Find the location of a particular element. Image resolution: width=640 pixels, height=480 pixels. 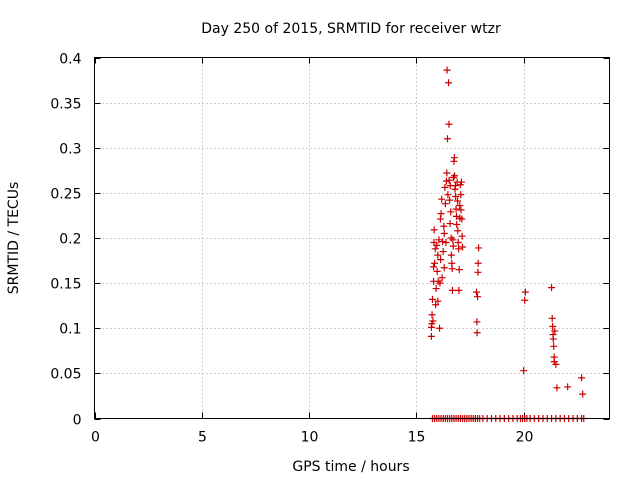

x-tick-label: 20 is located at coordinates (525, 438).